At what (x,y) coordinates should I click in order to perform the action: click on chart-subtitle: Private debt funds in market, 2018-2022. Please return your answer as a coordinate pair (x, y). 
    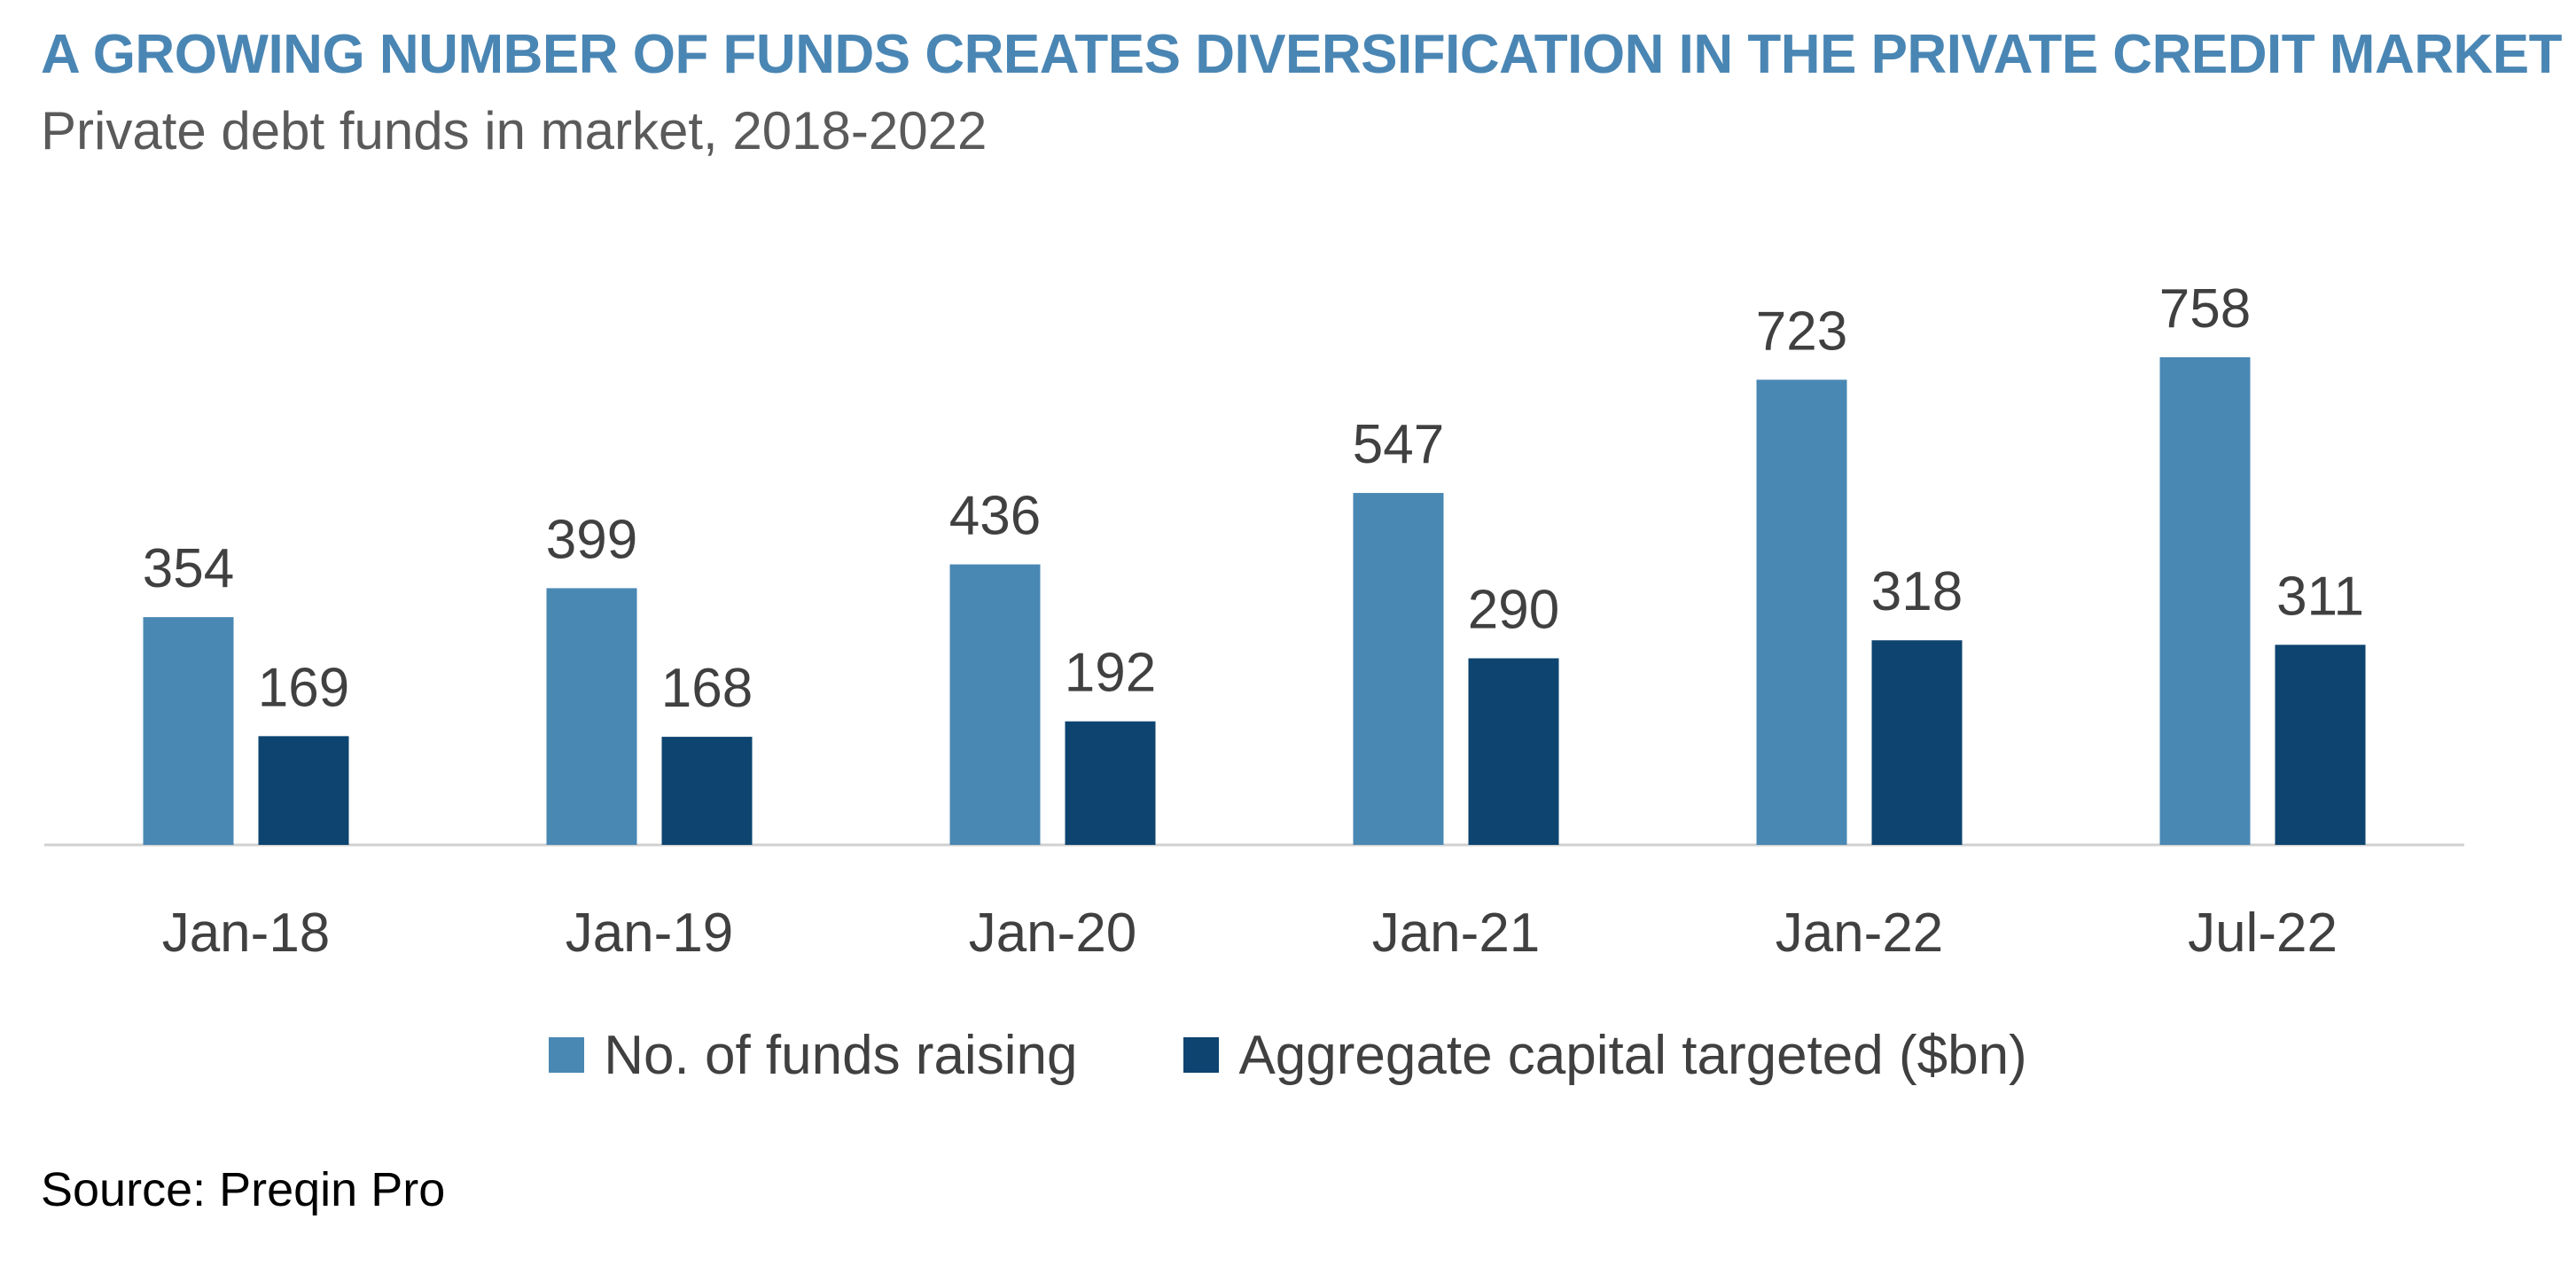
    Looking at the image, I should click on (514, 130).